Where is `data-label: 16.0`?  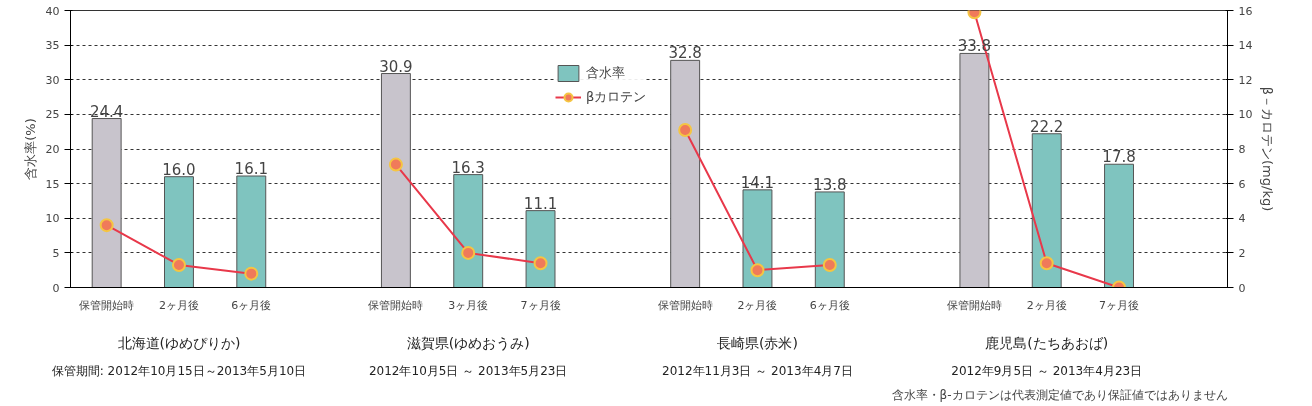 data-label: 16.0 is located at coordinates (179, 169).